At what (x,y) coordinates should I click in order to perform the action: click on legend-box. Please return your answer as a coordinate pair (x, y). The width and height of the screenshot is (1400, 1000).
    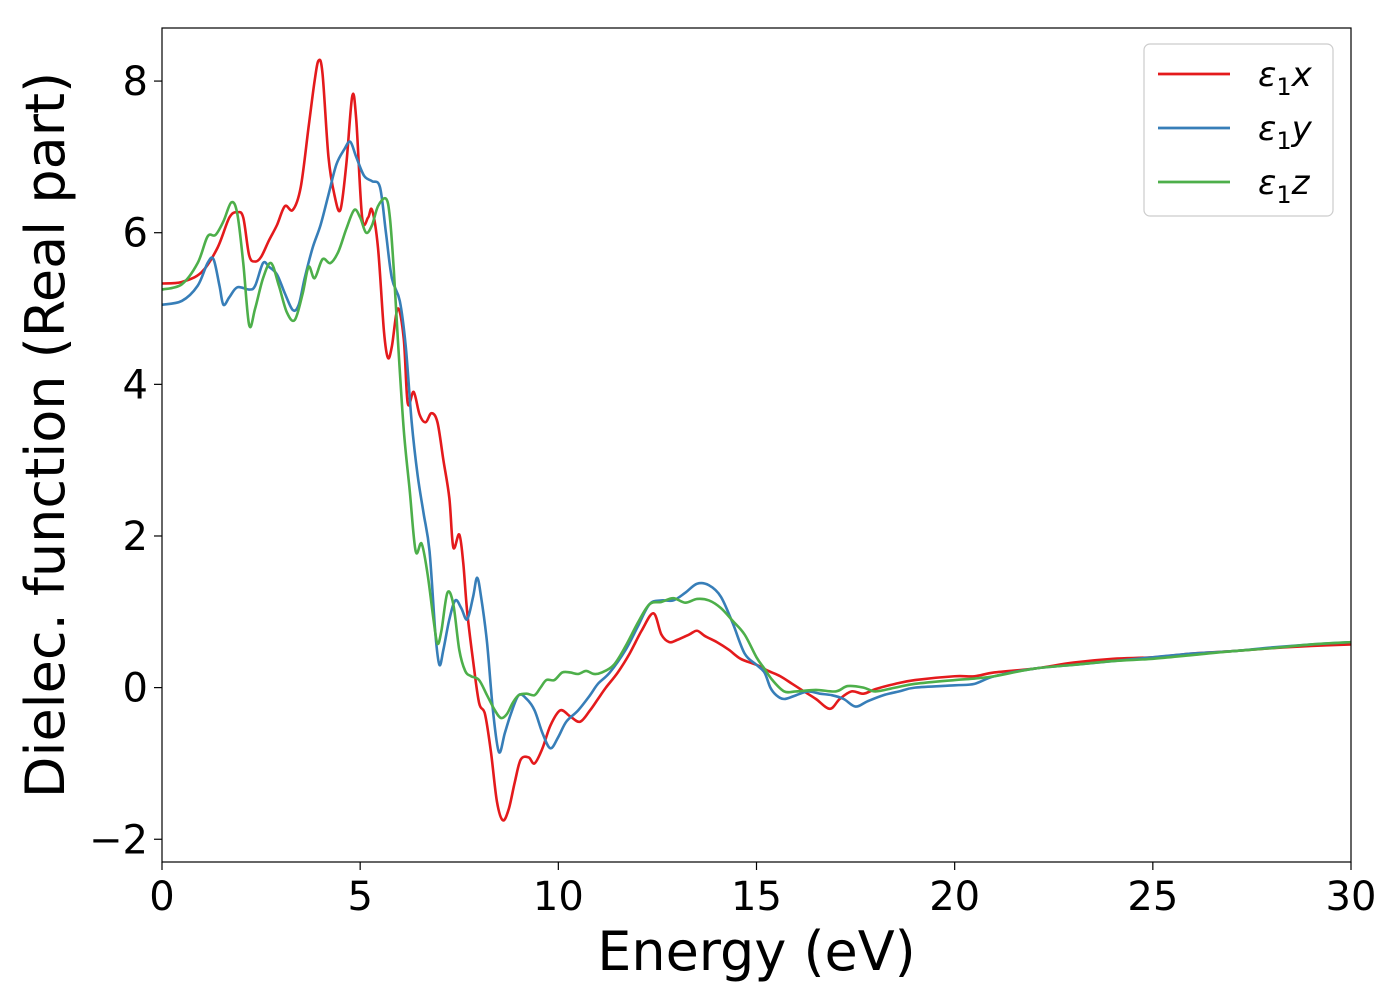
    Looking at the image, I should click on (1238, 130).